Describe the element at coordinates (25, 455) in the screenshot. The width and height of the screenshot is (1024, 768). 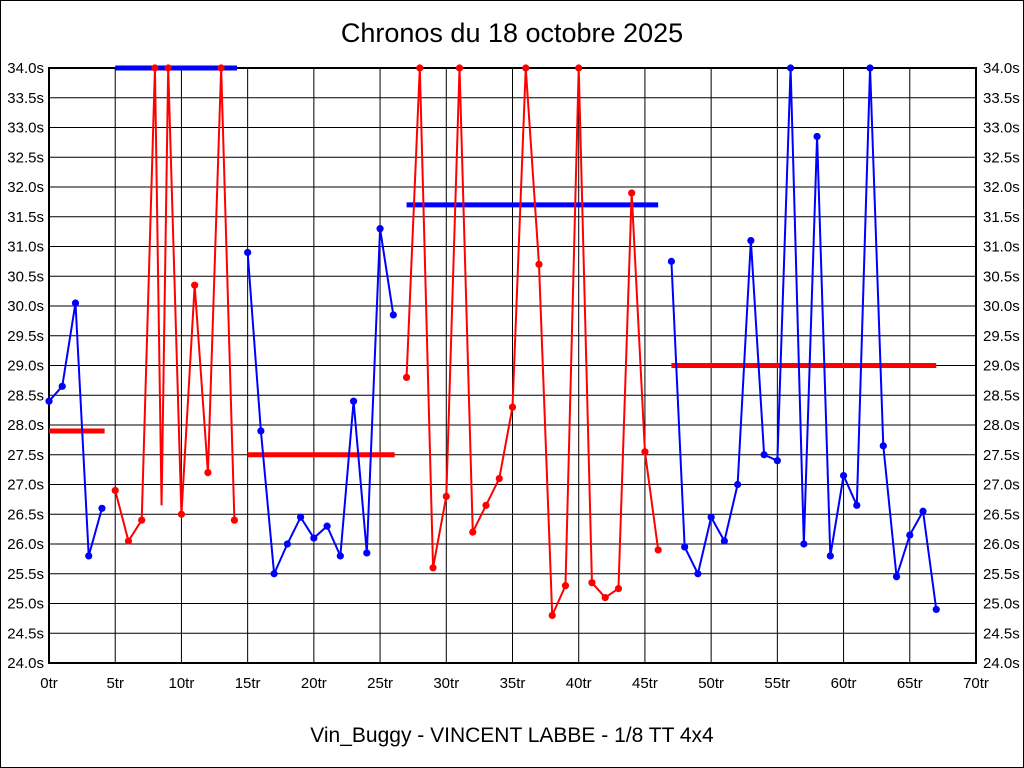
I see `y-tick-label-left: 27.5s` at that location.